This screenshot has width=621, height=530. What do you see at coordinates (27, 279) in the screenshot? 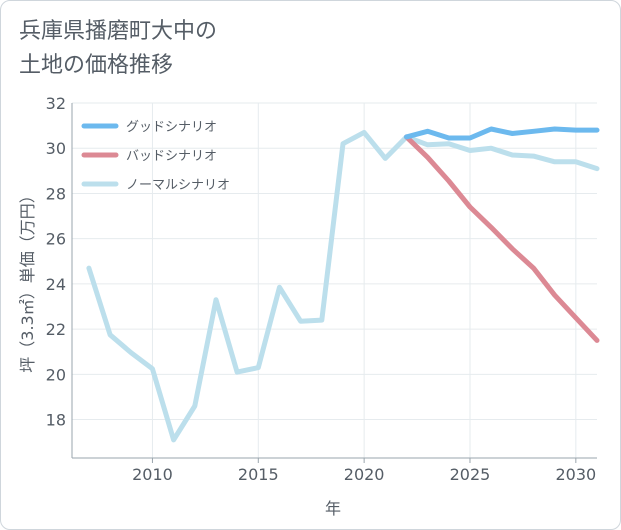
I see `y-axis-label: 坪（3.3㎡）単価（万円）` at bounding box center [27, 279].